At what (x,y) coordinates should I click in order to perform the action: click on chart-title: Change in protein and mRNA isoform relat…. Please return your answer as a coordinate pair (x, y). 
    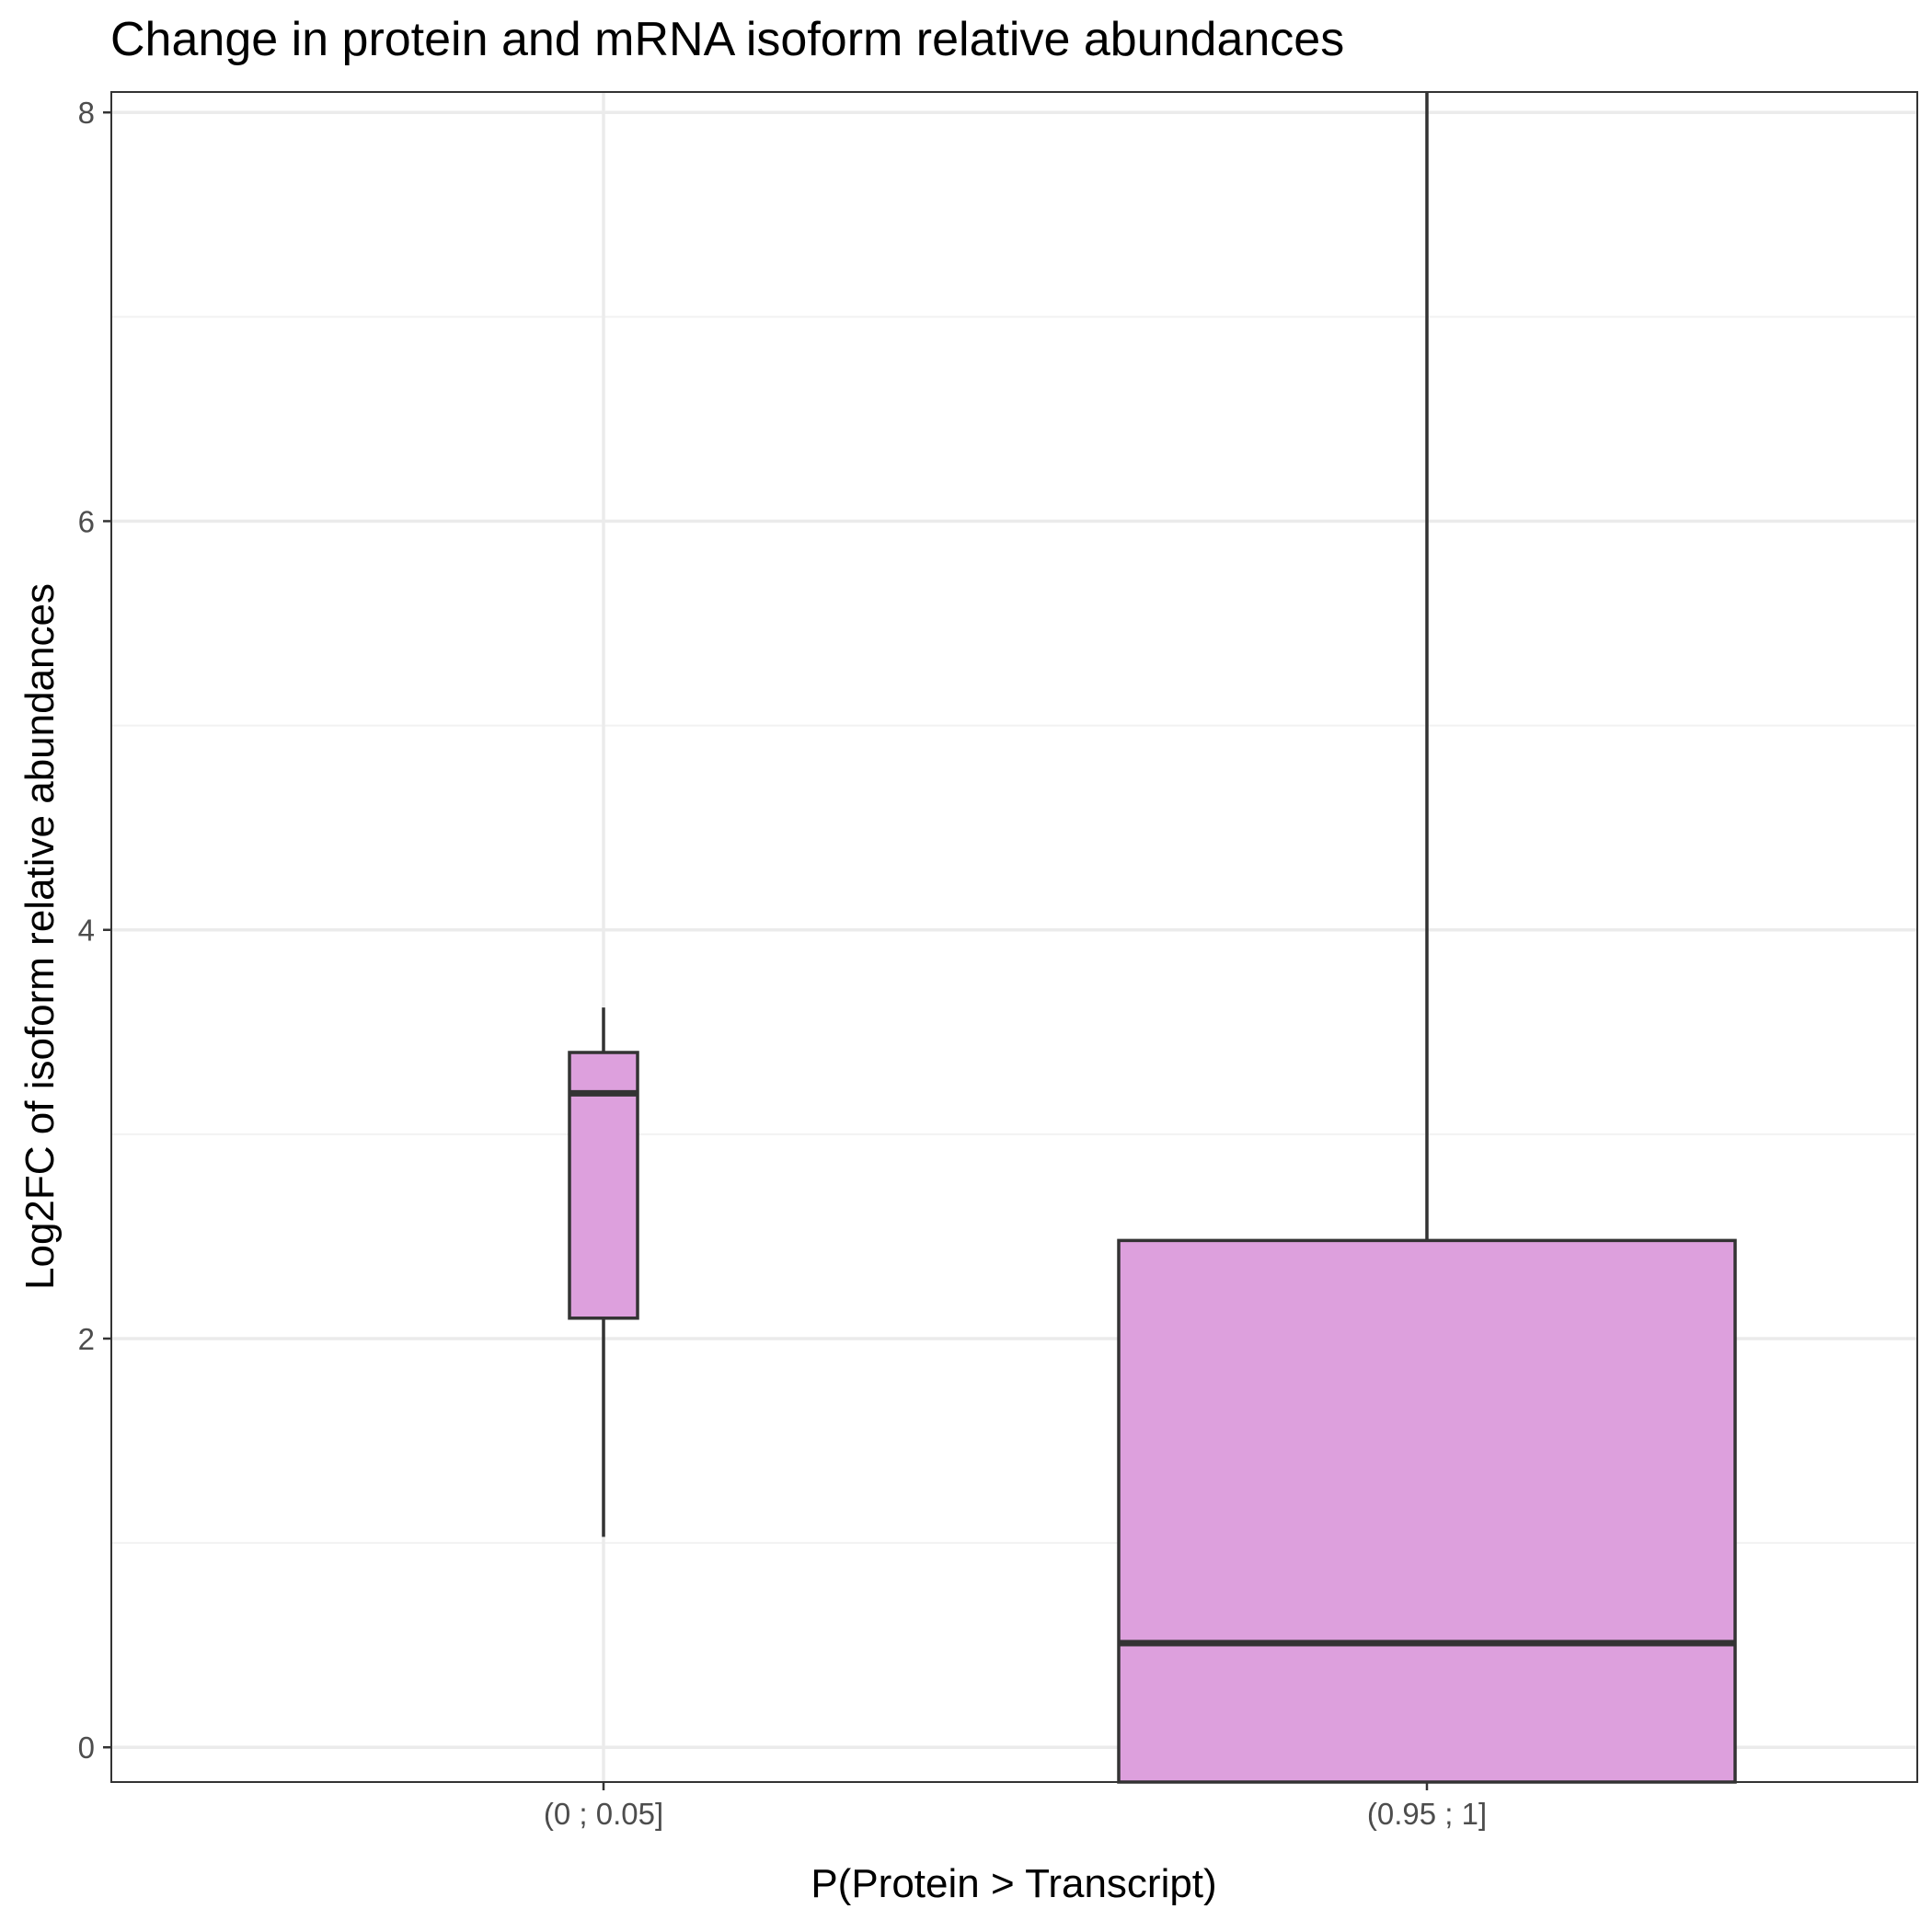
    Looking at the image, I should click on (727, 39).